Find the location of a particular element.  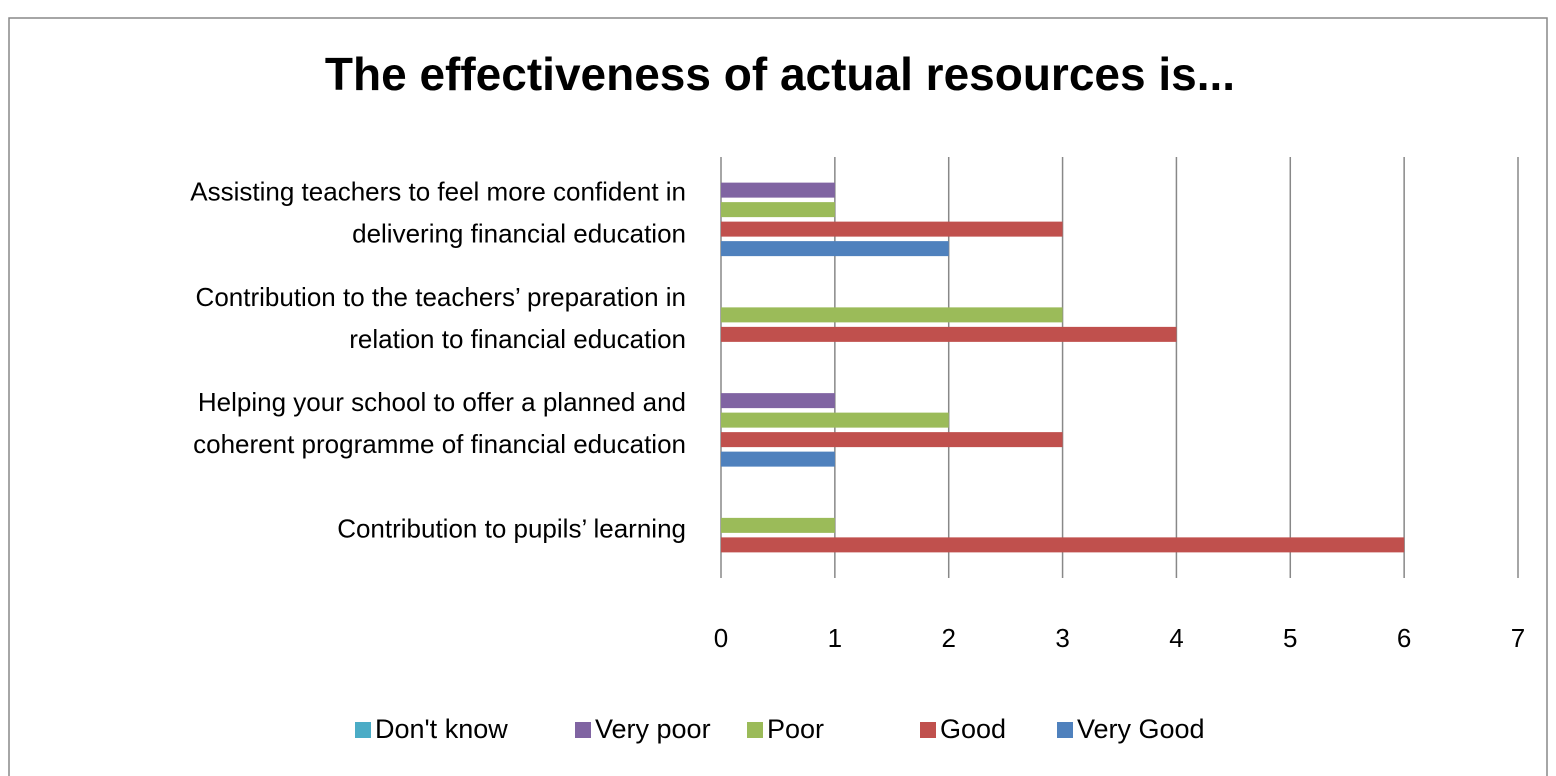

x-tick-label: 4 is located at coordinates (1176, 638).